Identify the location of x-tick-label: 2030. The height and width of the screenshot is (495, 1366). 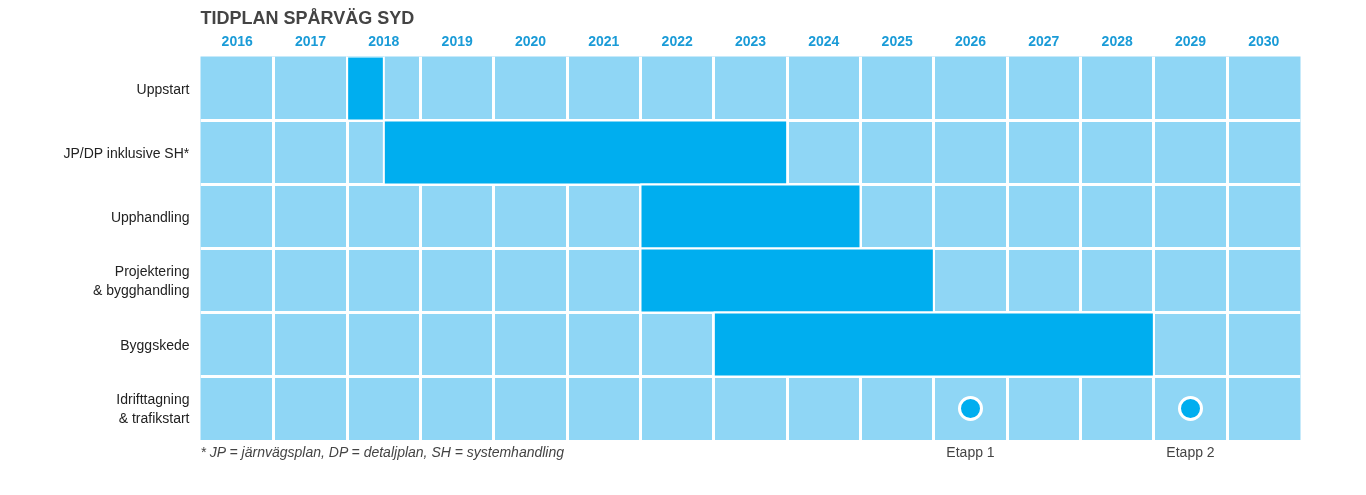
(1264, 40).